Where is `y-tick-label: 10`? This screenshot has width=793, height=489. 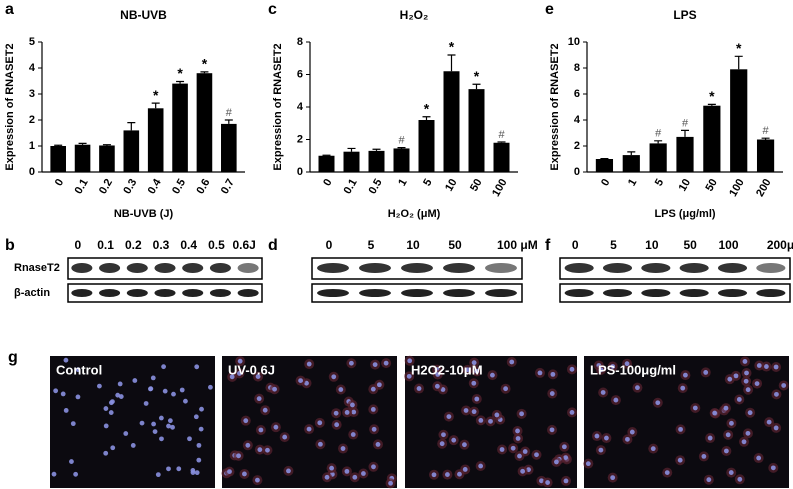 y-tick-label: 10 is located at coordinates (574, 42).